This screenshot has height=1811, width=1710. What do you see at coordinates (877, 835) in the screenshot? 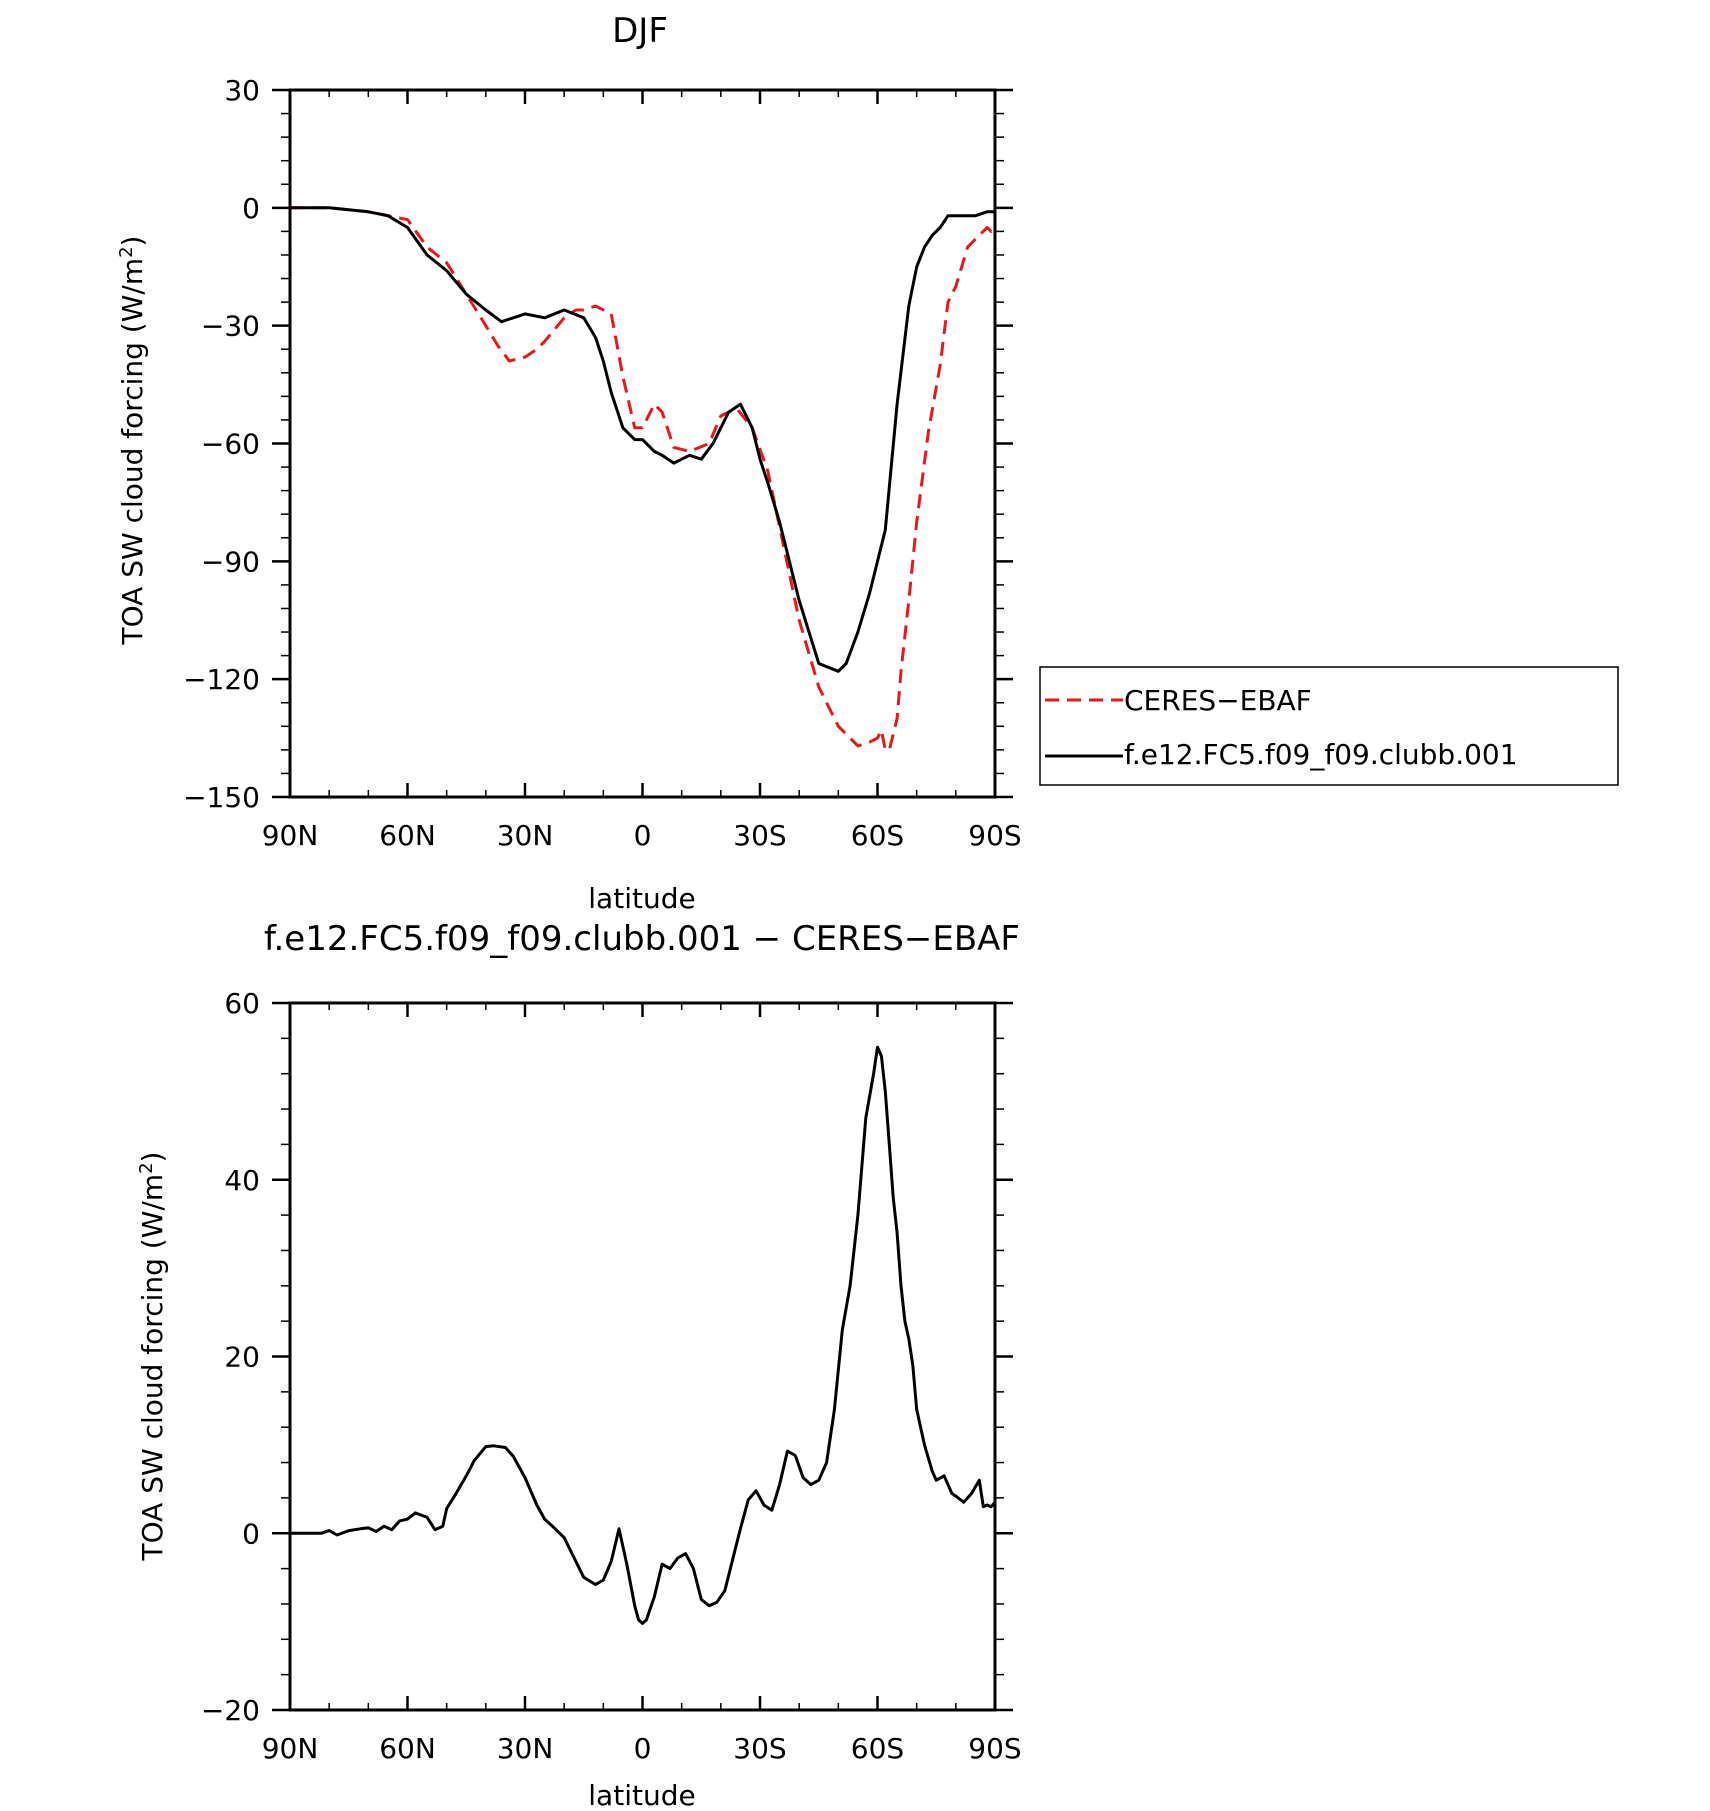
I see `chart-top-x-tick-label: 60S` at bounding box center [877, 835].